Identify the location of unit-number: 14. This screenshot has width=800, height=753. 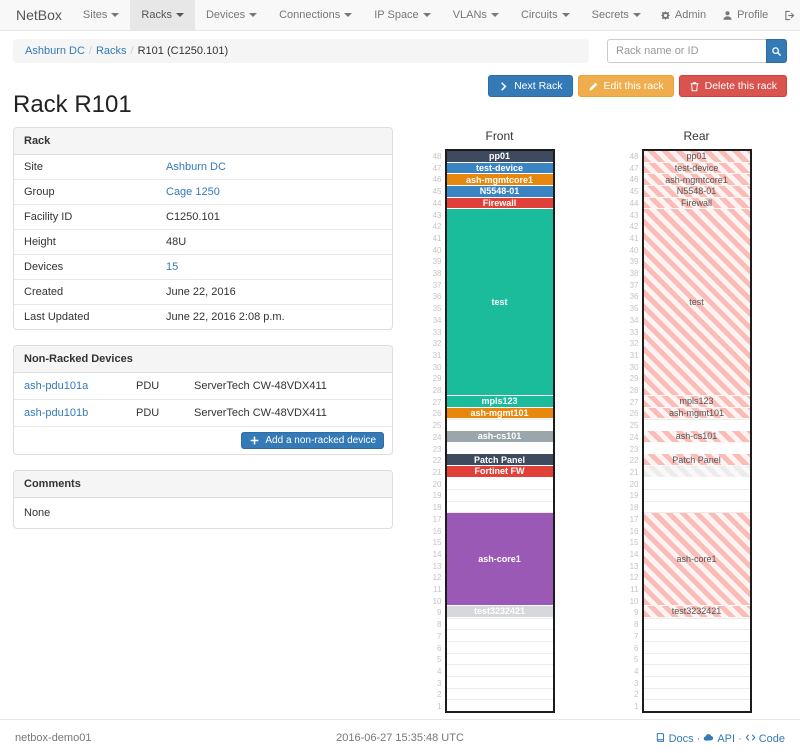
(437, 554).